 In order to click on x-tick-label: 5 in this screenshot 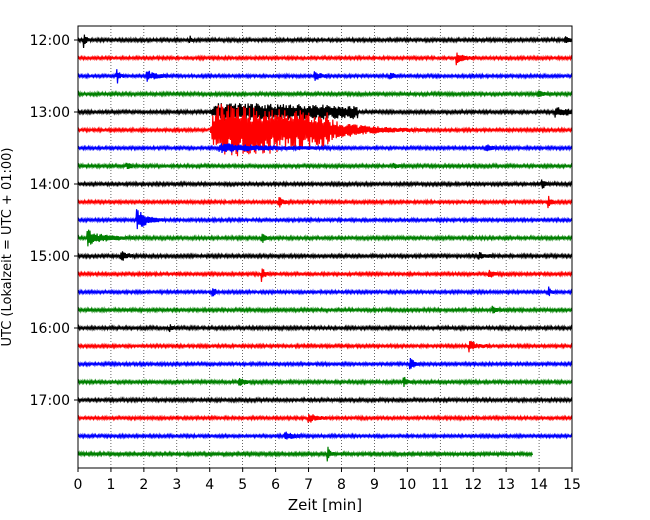, I will do `click(242, 485)`.